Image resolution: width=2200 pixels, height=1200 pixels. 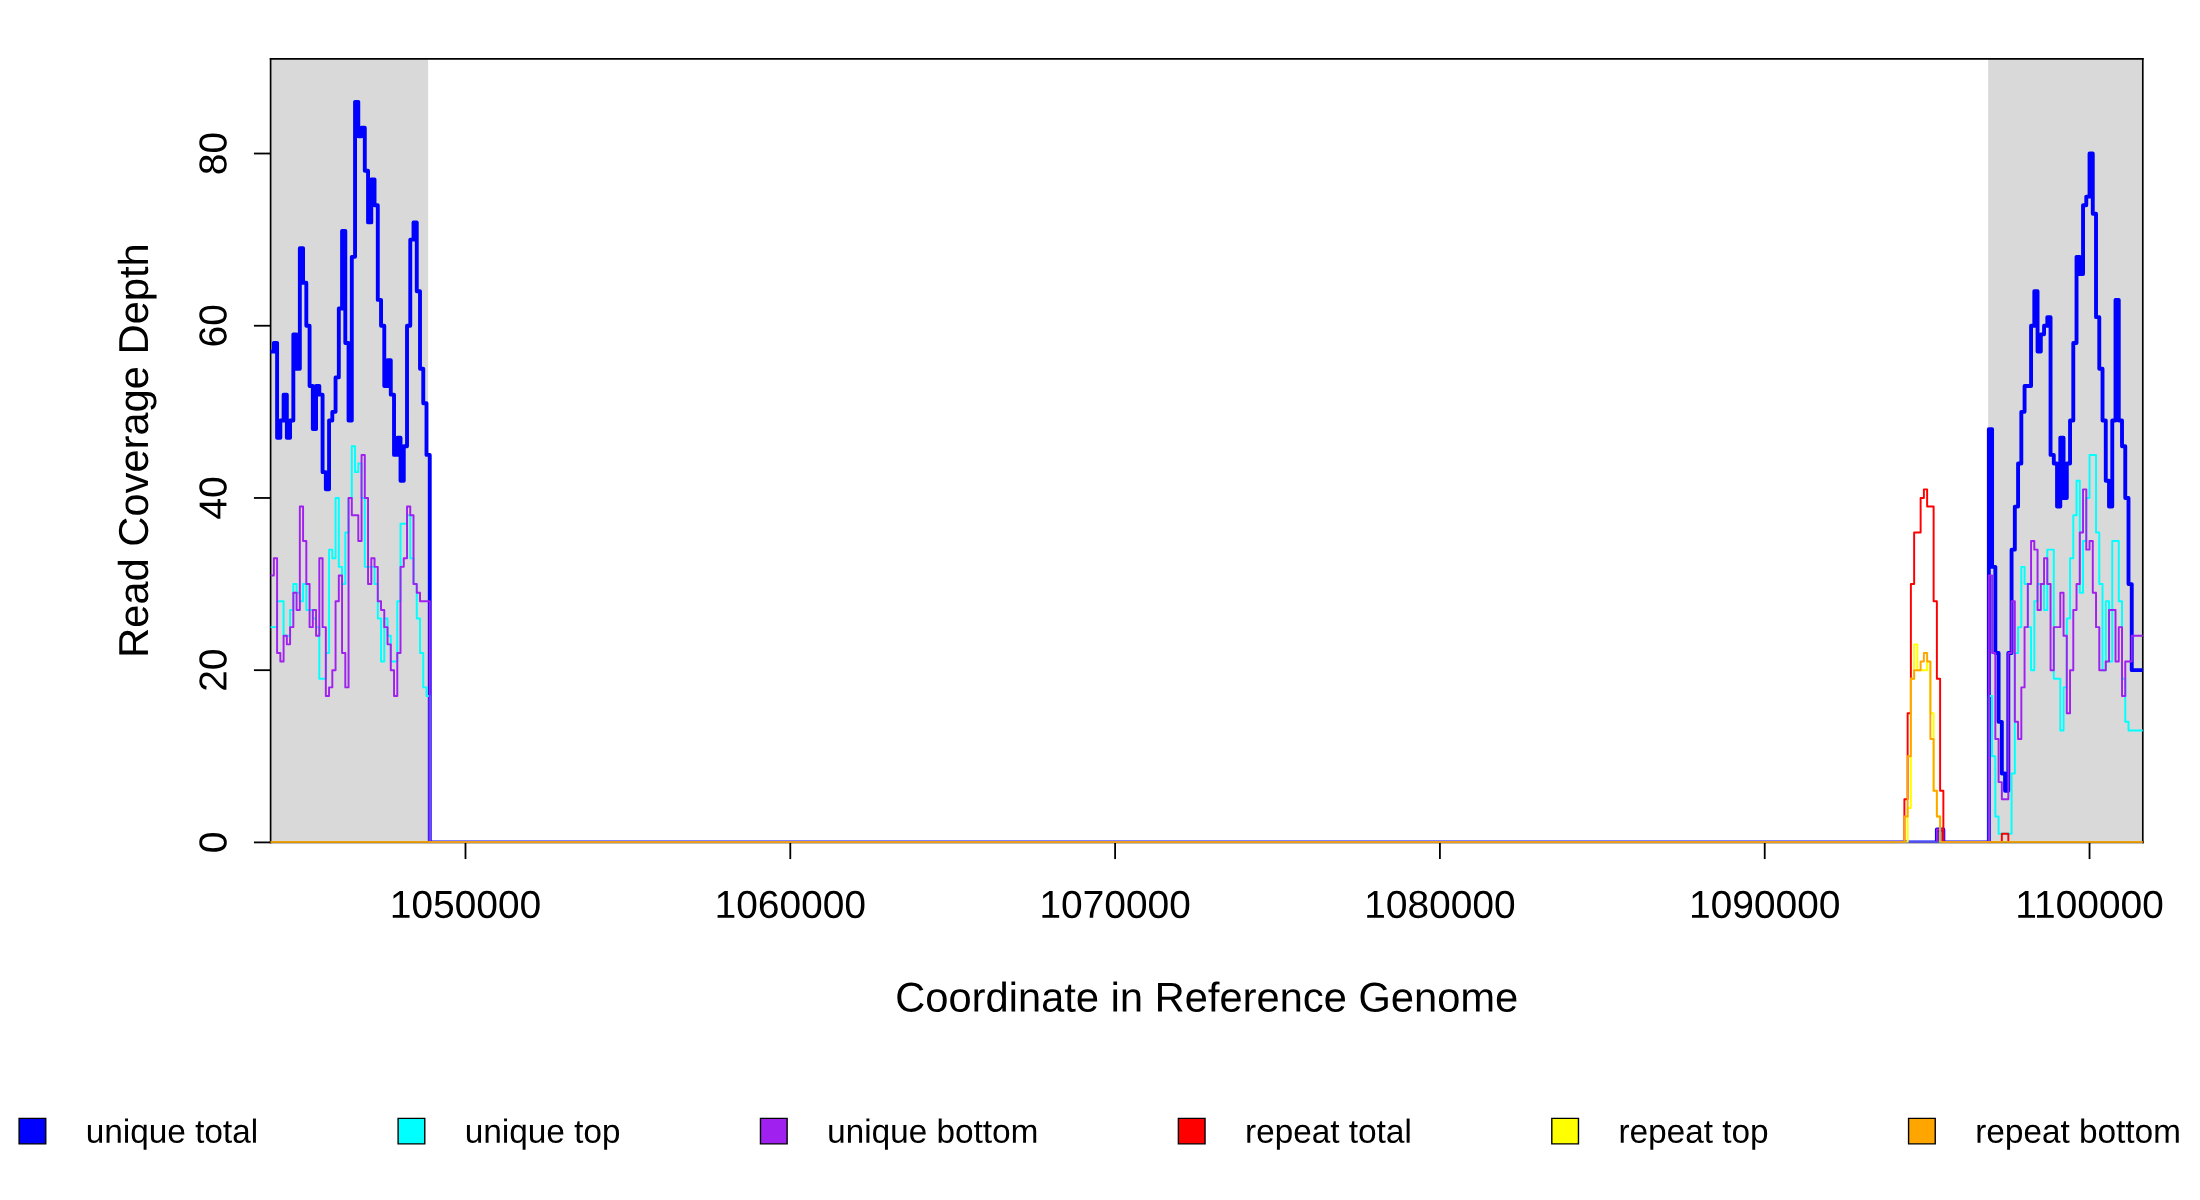 What do you see at coordinates (213, 842) in the screenshot?
I see `y-tick-label: 0` at bounding box center [213, 842].